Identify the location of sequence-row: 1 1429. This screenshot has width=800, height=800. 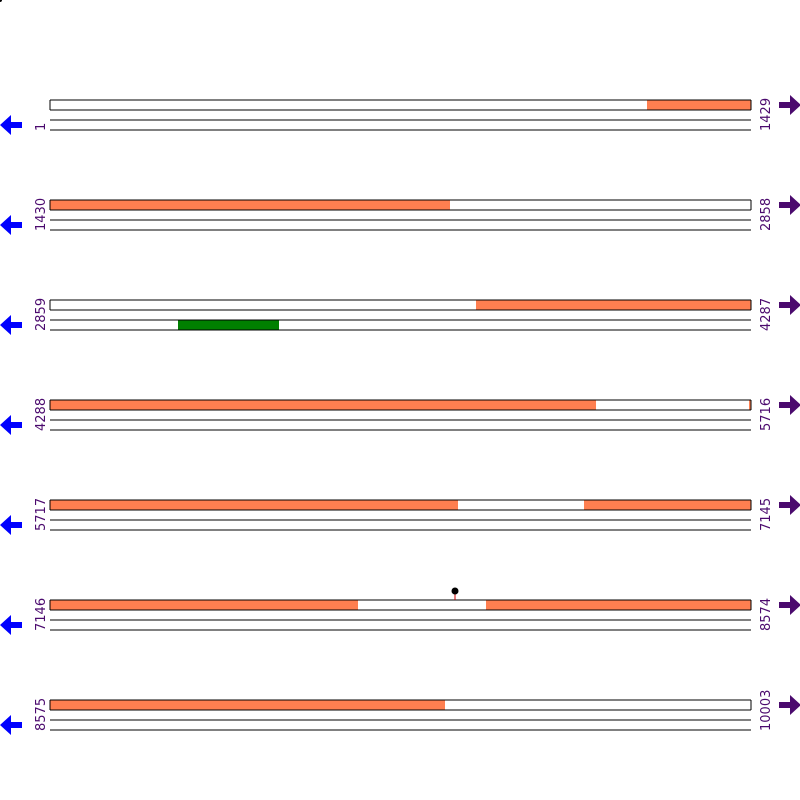
(400, 115).